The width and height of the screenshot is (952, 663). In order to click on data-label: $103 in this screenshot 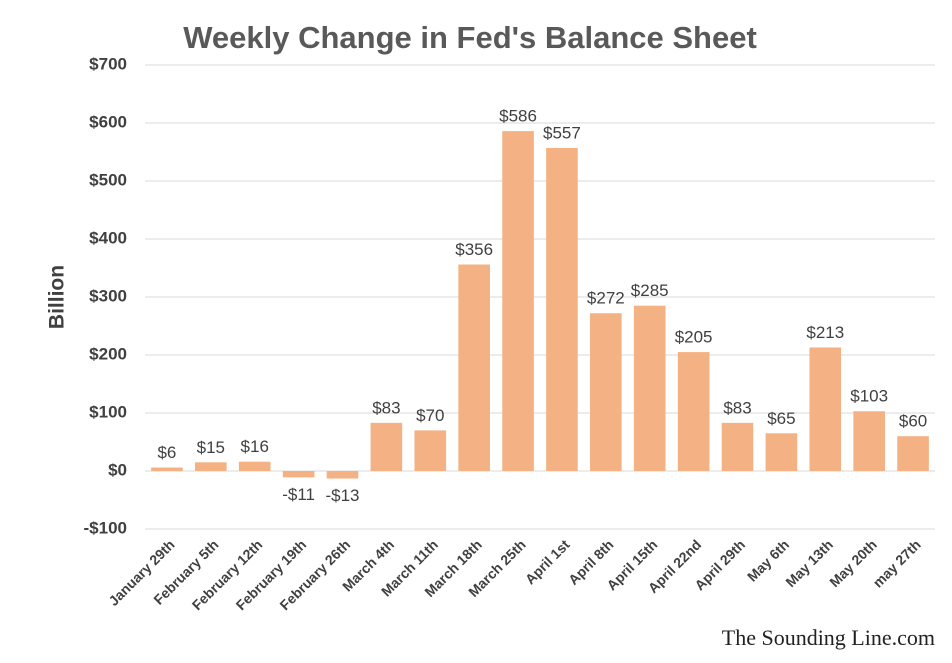, I will do `click(869, 396)`.